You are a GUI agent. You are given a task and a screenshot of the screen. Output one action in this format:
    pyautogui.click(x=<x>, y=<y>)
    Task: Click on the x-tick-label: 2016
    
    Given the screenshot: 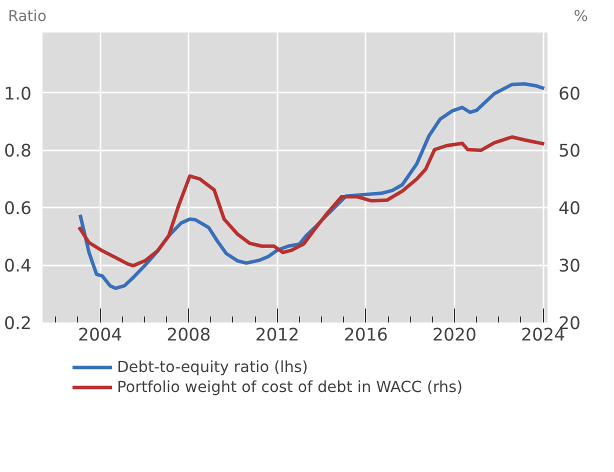 What is the action you would take?
    pyautogui.click(x=366, y=336)
    